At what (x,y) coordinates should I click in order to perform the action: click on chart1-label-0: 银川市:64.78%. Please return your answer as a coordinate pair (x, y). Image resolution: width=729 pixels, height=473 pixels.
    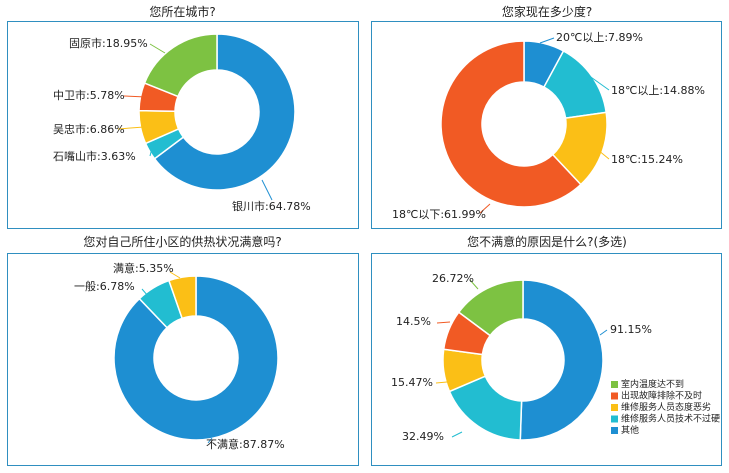
    Looking at the image, I should click on (271, 206).